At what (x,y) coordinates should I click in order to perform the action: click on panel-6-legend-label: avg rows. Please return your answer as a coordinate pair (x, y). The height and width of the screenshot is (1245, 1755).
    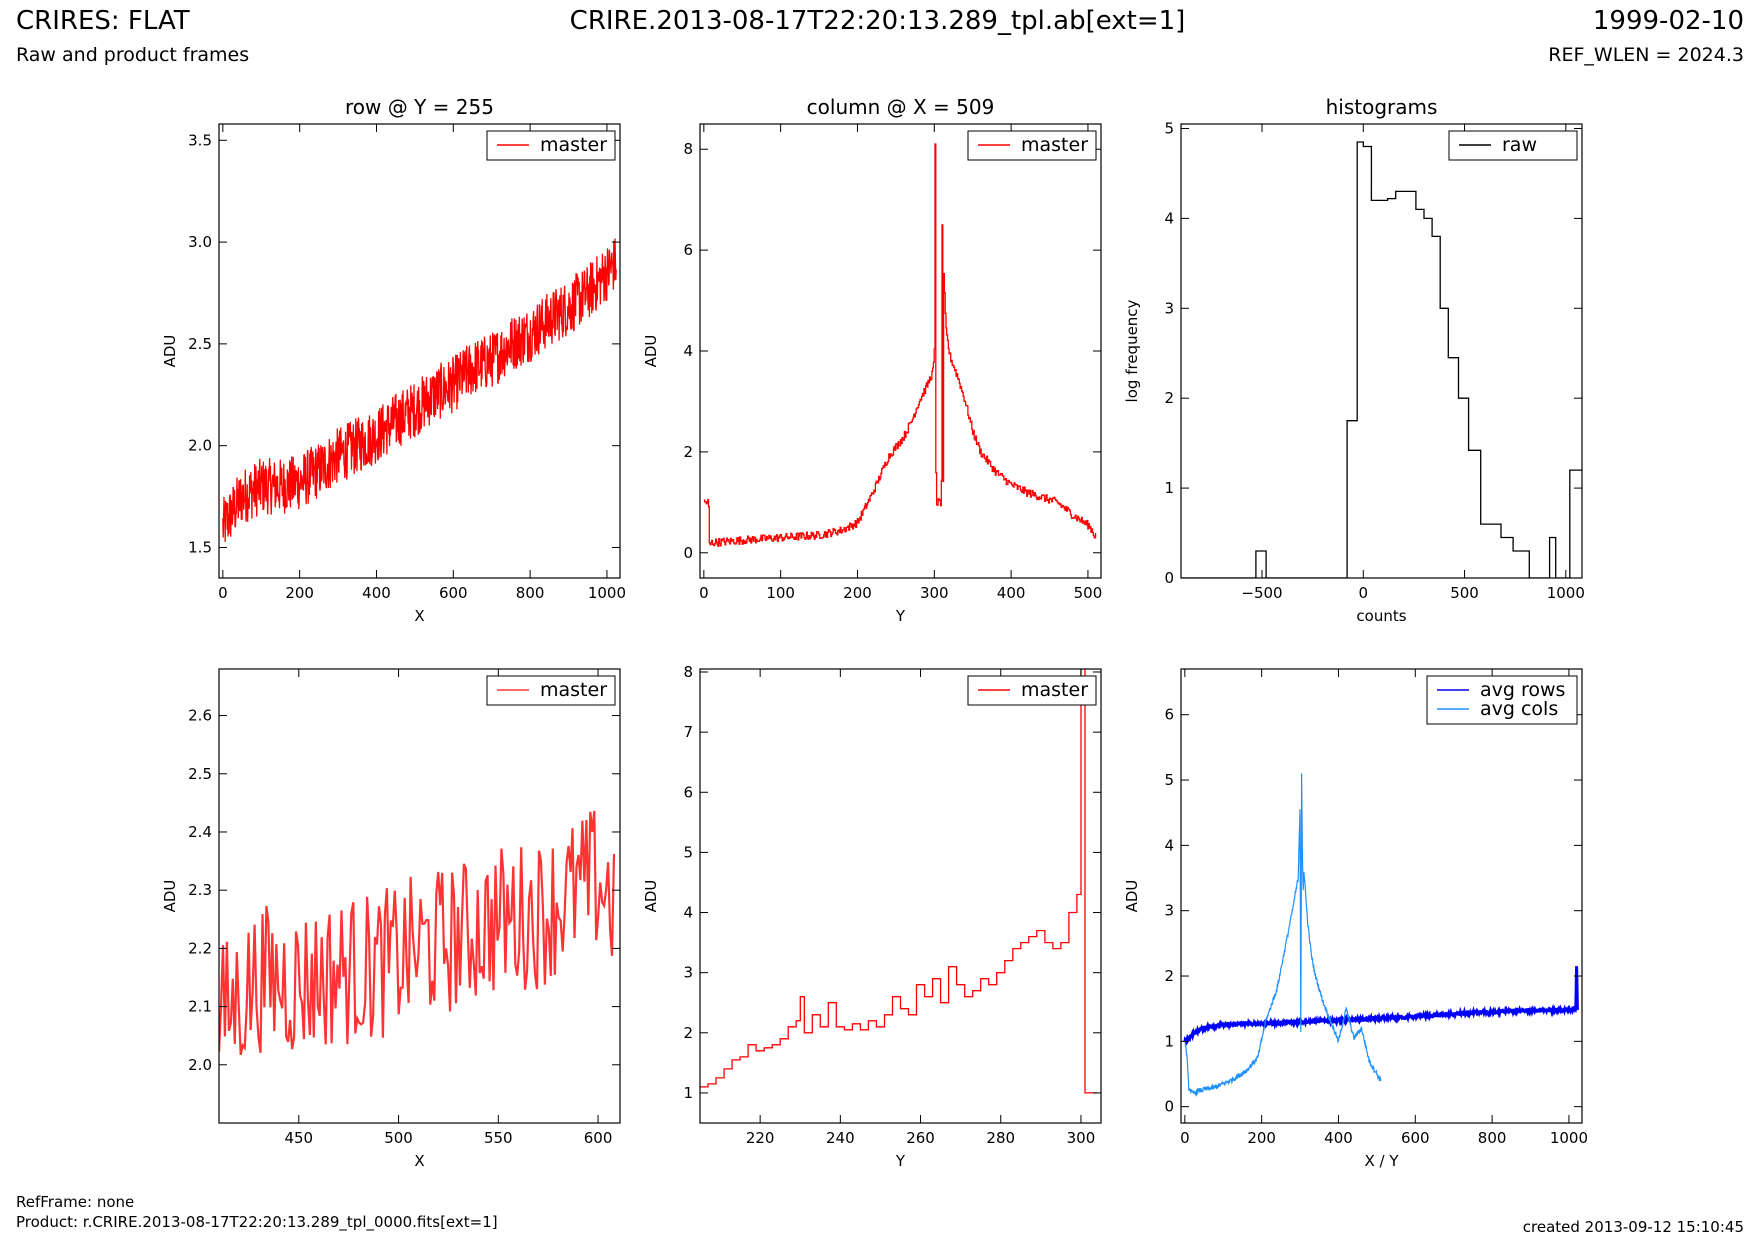
    Looking at the image, I should click on (1522, 690).